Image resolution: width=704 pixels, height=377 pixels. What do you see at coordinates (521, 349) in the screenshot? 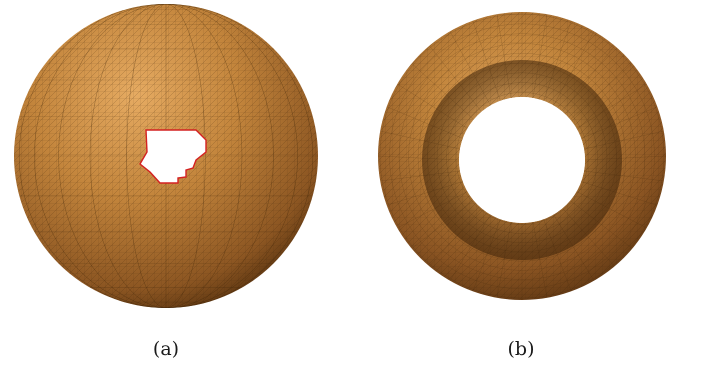
I see `caption-b: (b)` at bounding box center [521, 349].